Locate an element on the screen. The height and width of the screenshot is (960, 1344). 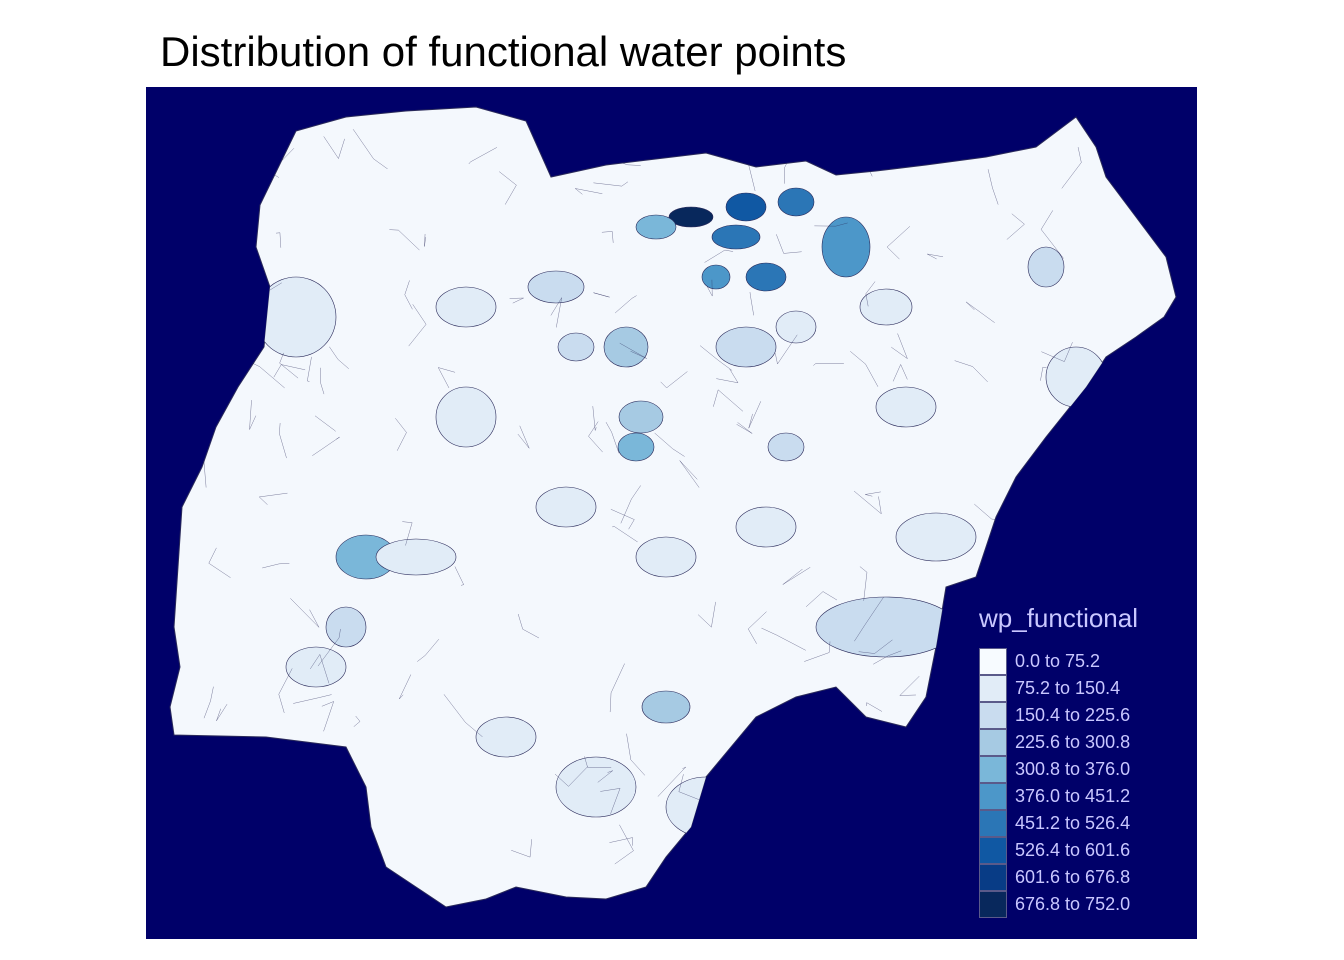
legend-item: 601.6 to 676.8 is located at coordinates (1058, 877).